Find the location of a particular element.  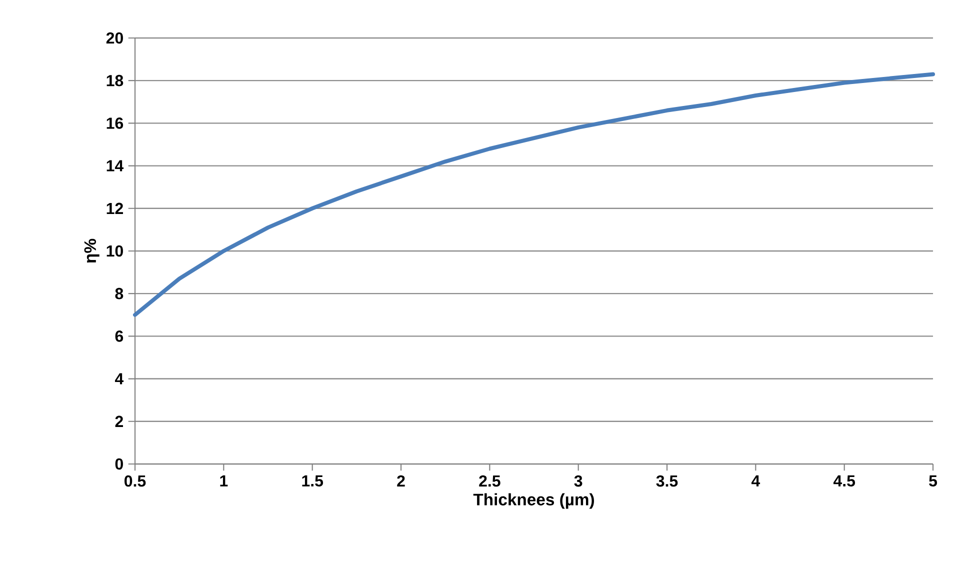

x-tick-label: 3.5 is located at coordinates (667, 481).